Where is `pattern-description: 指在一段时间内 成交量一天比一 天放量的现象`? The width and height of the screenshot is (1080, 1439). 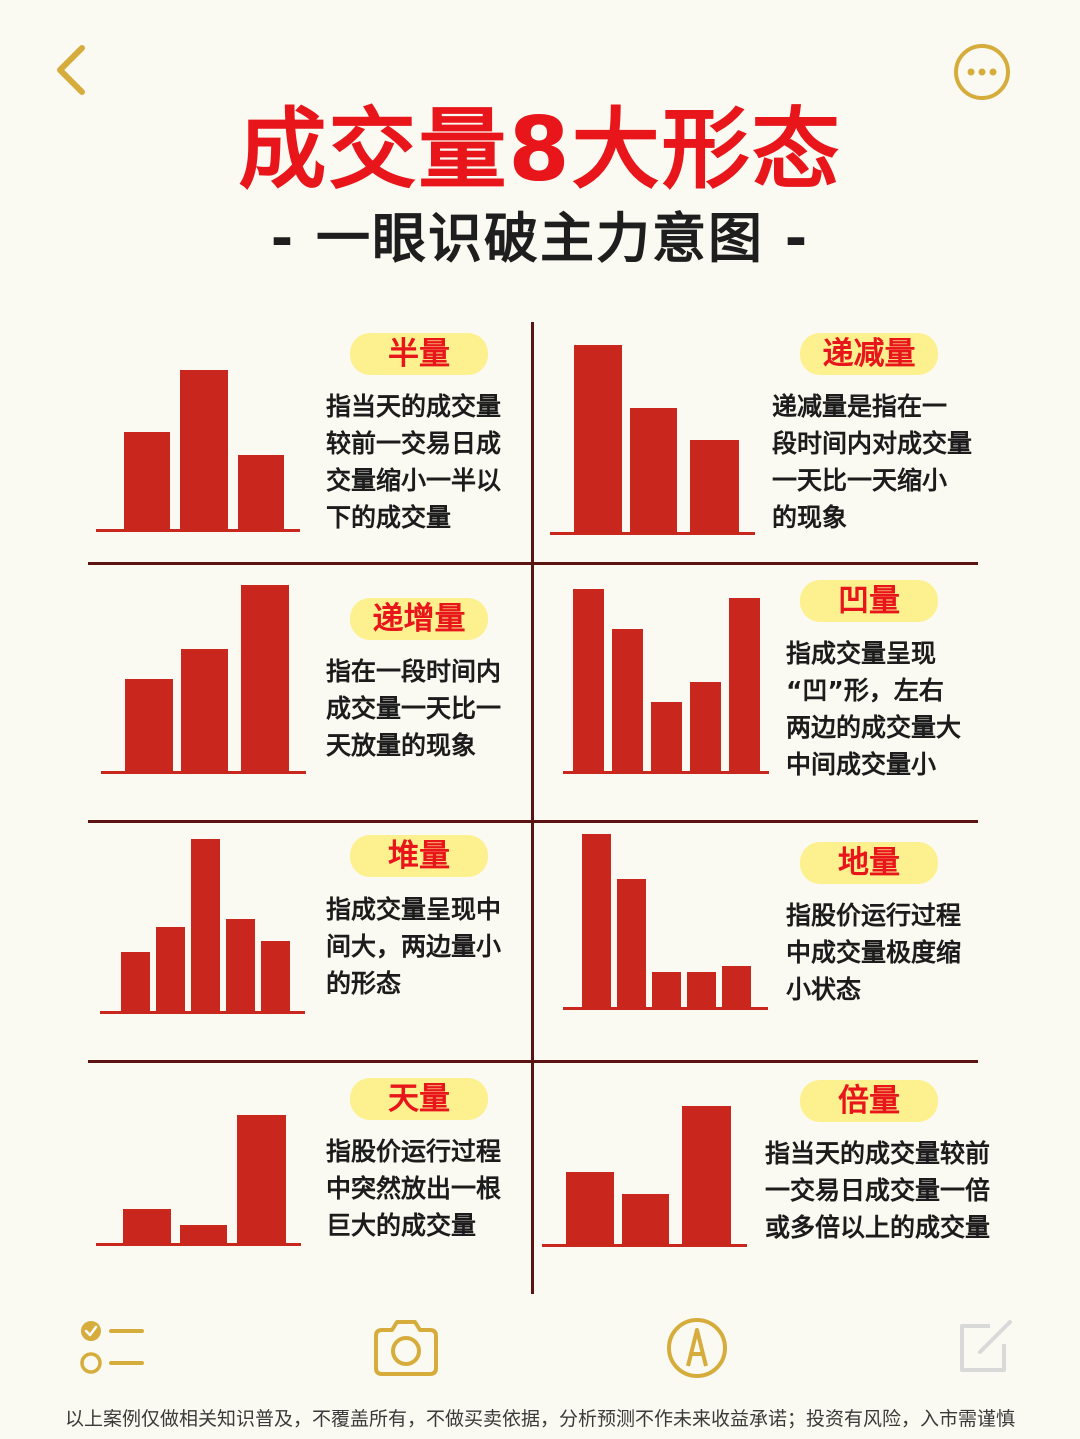
pattern-description: 指在一段时间内 成交量一天比一 天放量的现象 is located at coordinates (414, 708).